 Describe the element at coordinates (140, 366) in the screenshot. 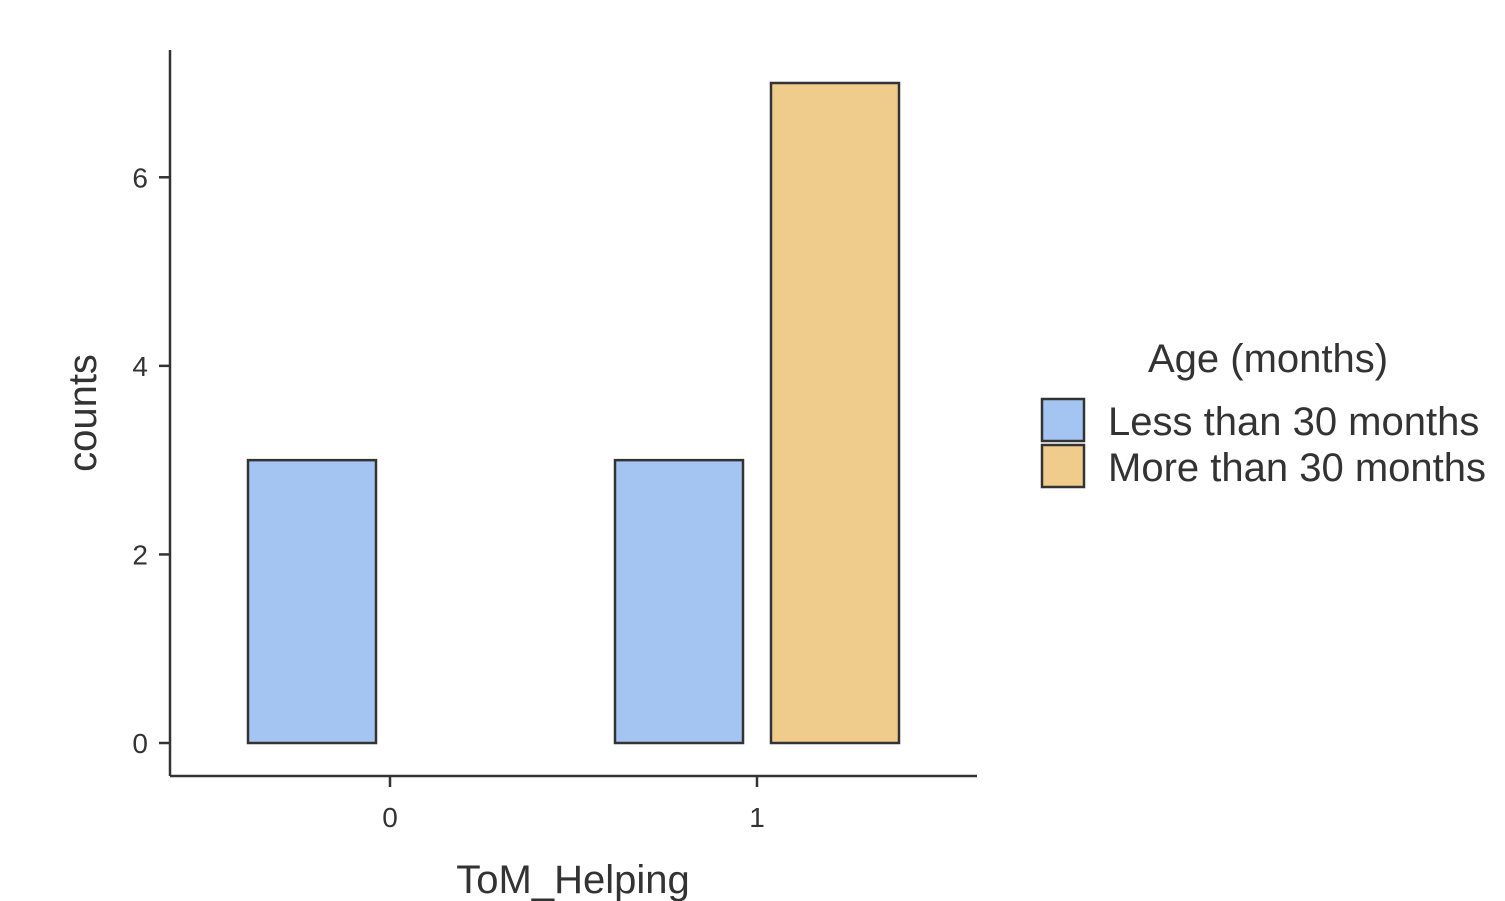

I see `y-tick-label: 4` at that location.